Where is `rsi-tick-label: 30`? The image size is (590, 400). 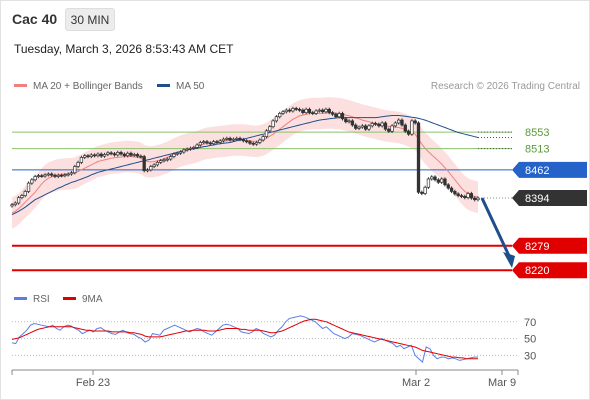 rsi-tick-label: 30 is located at coordinates (530, 356).